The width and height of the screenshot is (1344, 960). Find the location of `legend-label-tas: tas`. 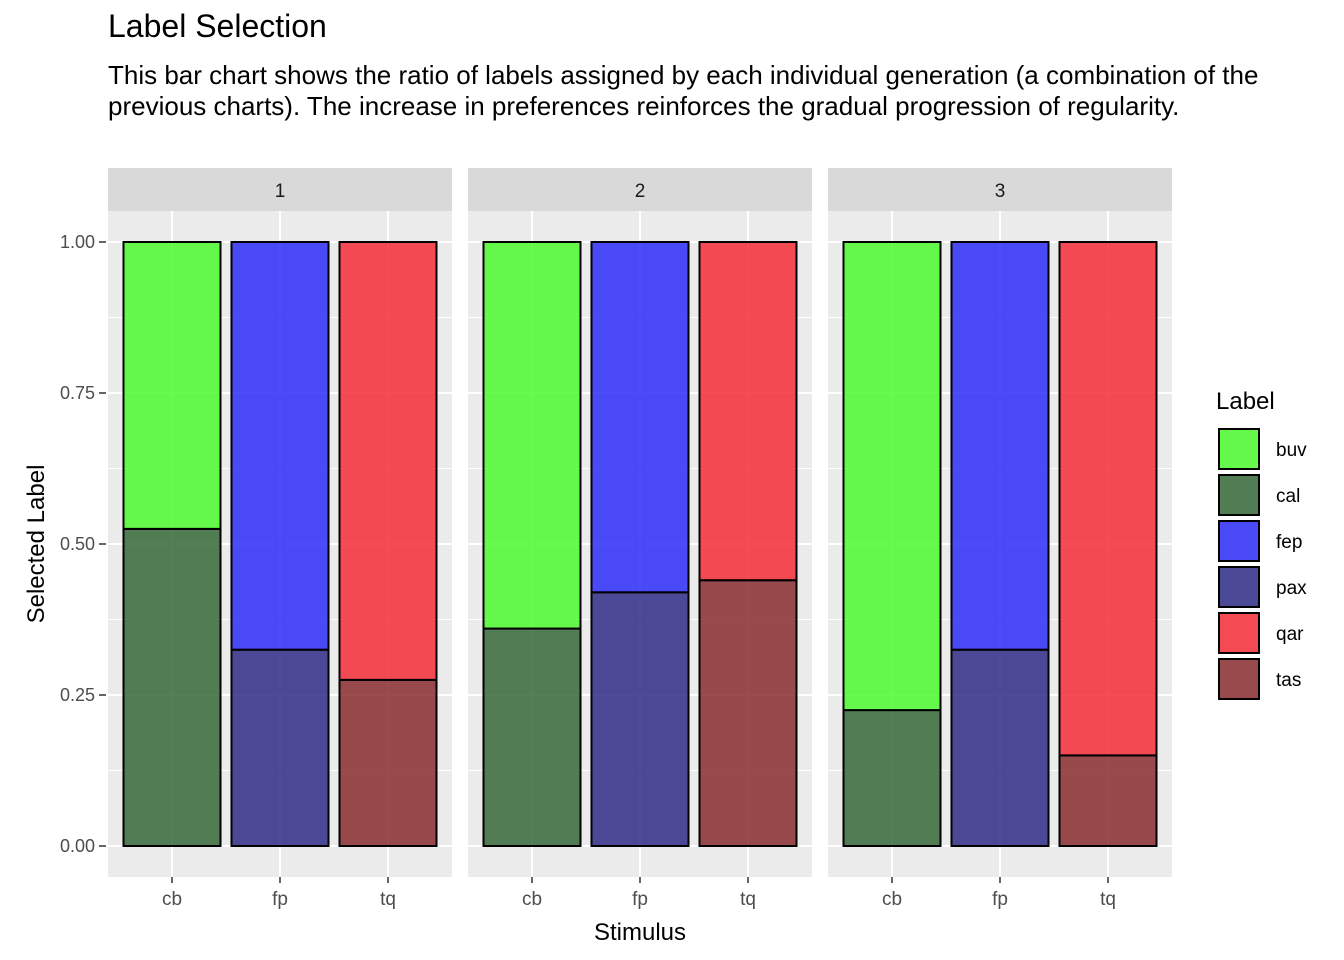

legend-label-tas: tas is located at coordinates (1288, 680).